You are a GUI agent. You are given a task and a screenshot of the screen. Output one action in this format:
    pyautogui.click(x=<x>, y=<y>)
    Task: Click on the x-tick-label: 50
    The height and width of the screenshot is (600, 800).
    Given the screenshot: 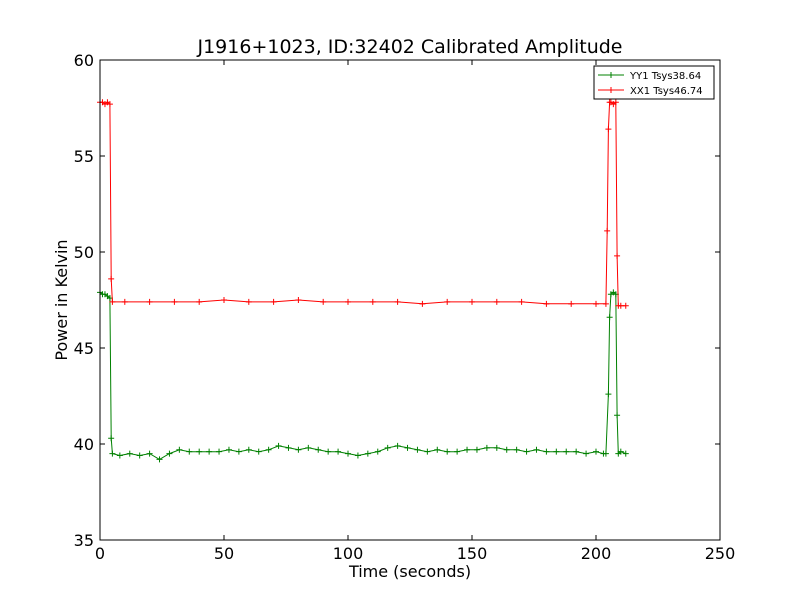 What is the action you would take?
    pyautogui.click(x=224, y=553)
    